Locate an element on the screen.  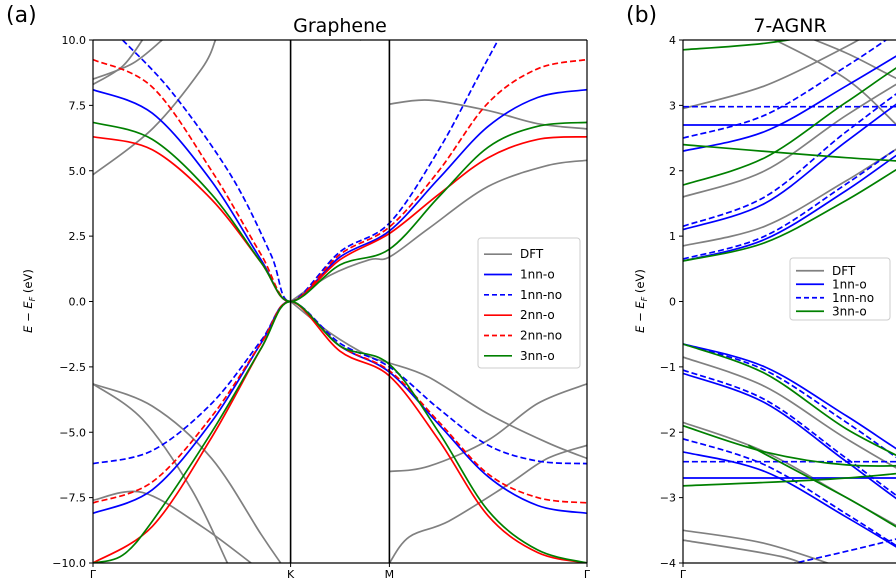
panel-a-ylabel-text: E − EF (eV) is located at coordinates (29, 301).